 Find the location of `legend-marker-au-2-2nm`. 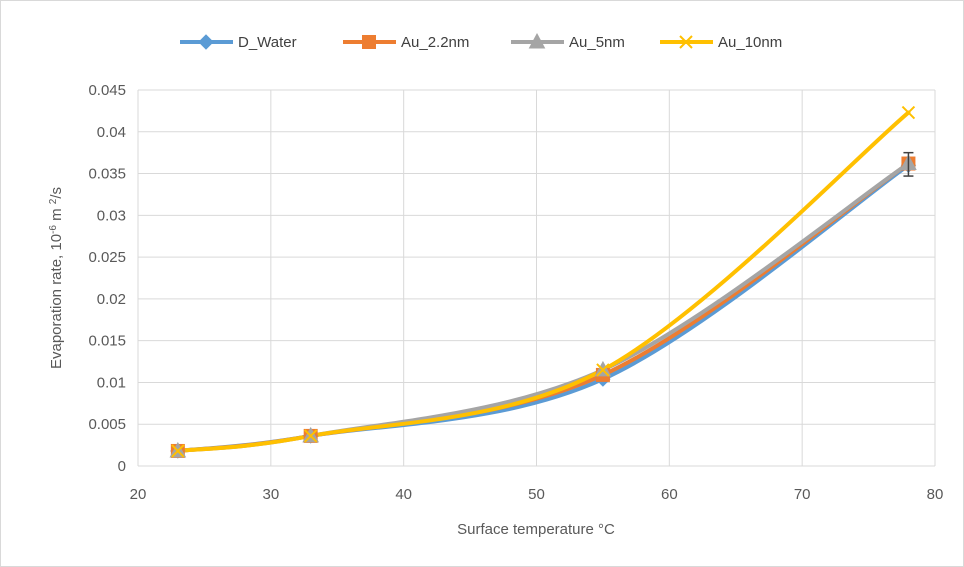

legend-marker-au-2-2nm is located at coordinates (369, 42).